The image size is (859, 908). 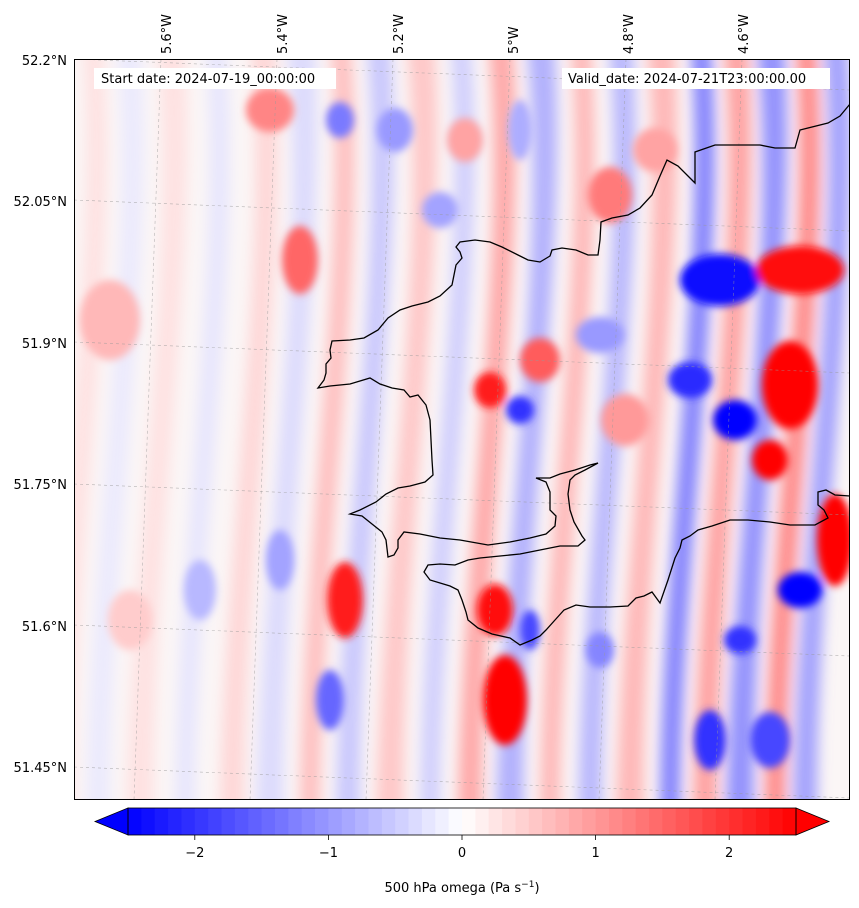 I want to click on colorbar-ticks: −2 −1 0 1 2, so click(x=459, y=848).